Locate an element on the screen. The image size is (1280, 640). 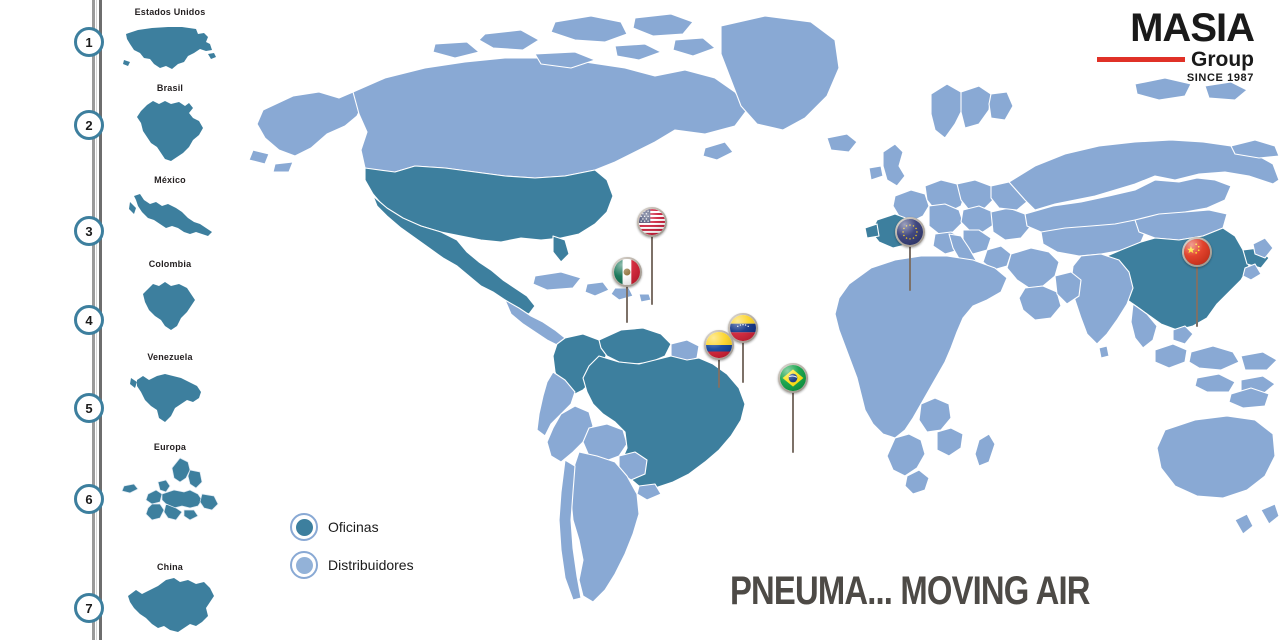
sidebar-item-label: Colombia is located at coordinates (170, 264).